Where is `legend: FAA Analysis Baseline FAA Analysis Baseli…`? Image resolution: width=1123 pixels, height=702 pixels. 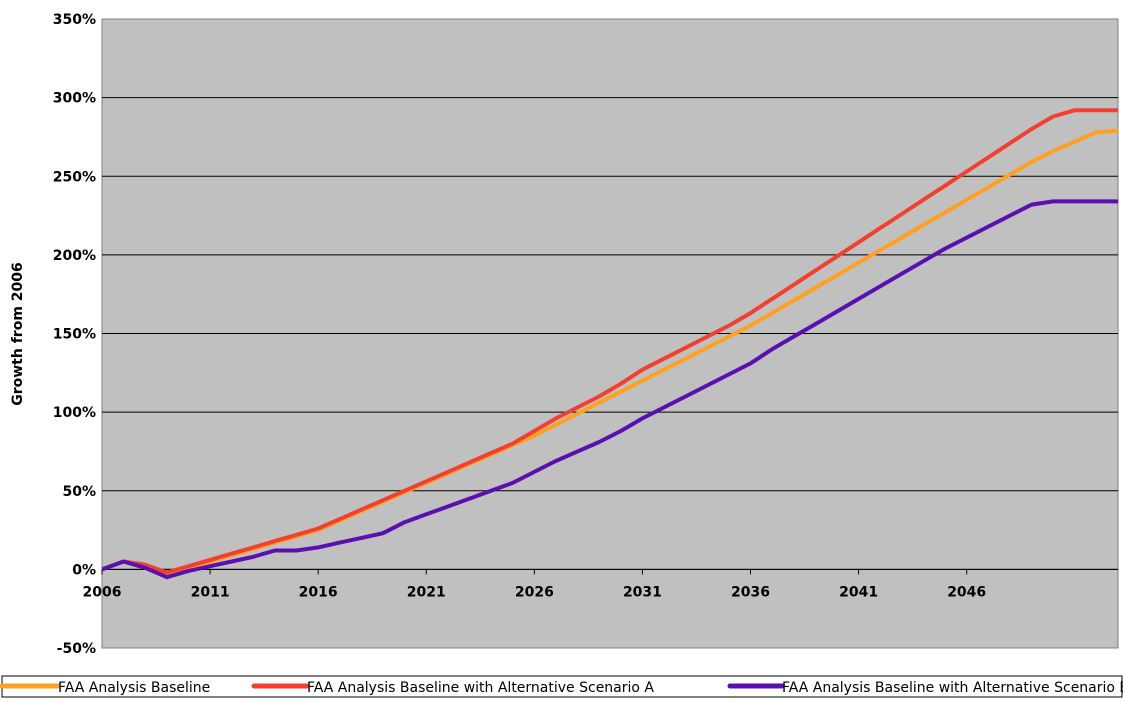 legend: FAA Analysis Baseline FAA Analysis Baseli… is located at coordinates (561, 686).